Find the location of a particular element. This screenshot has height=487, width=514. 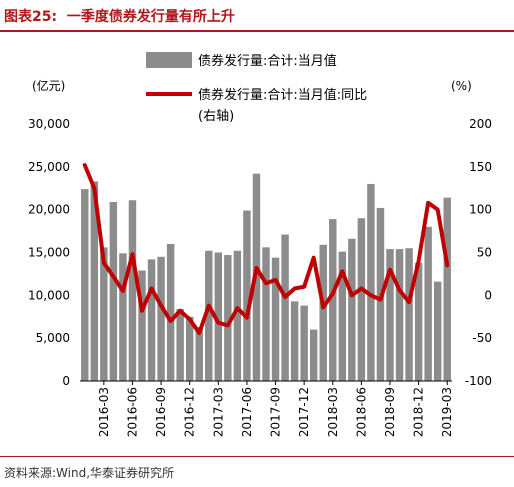

x-tick-label: 2018-09 is located at coordinates (390, 412).